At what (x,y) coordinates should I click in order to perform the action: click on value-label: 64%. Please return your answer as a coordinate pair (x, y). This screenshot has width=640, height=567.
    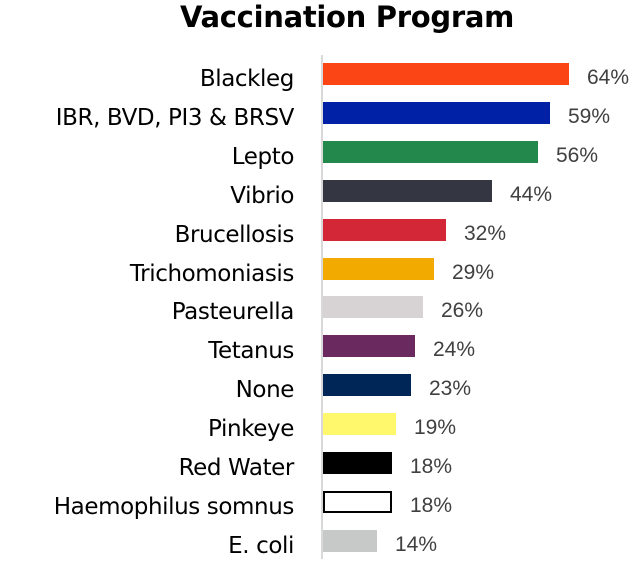
    Looking at the image, I should click on (608, 77).